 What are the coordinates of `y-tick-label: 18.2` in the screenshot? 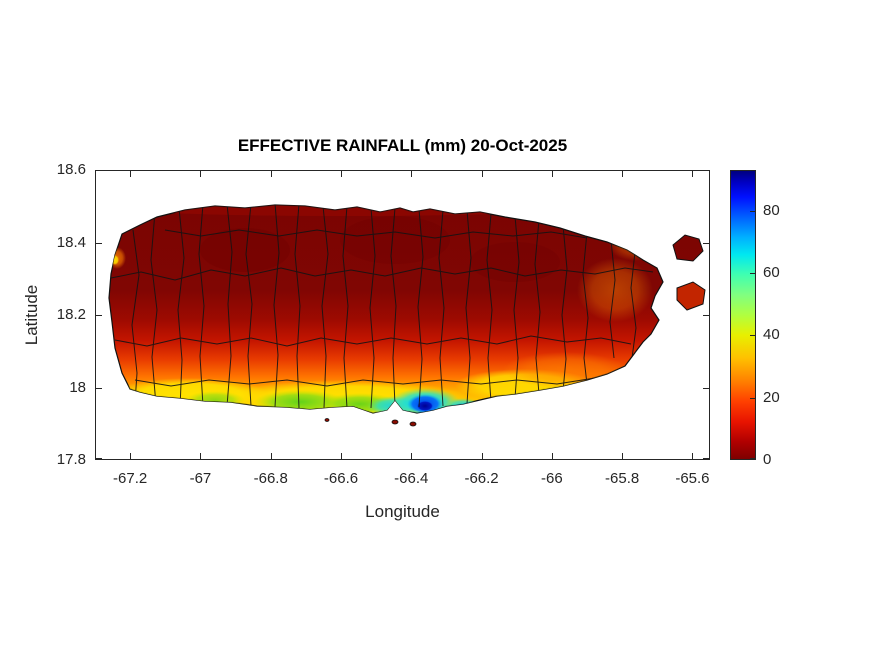 It's located at (71, 314).